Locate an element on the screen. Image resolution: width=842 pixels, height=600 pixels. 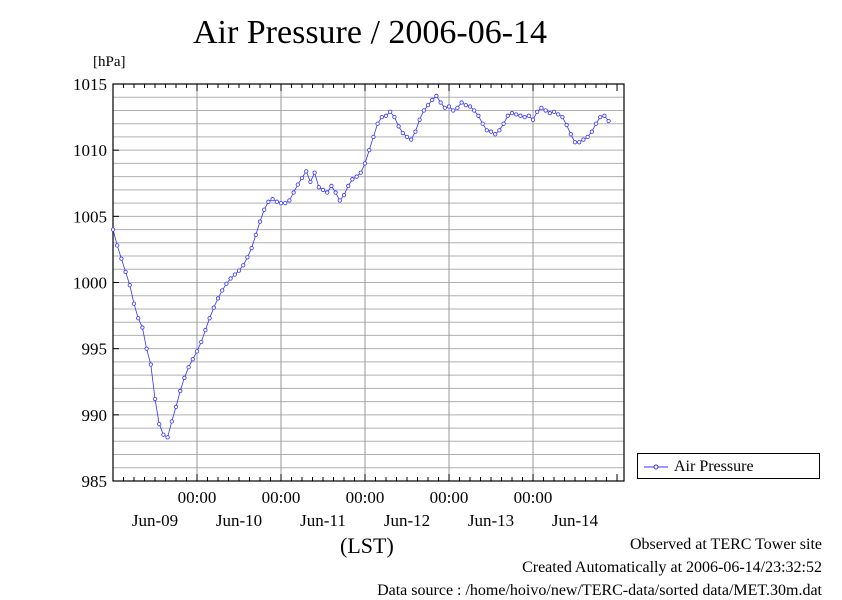
y-tick-label: 995 is located at coordinates (95, 349).